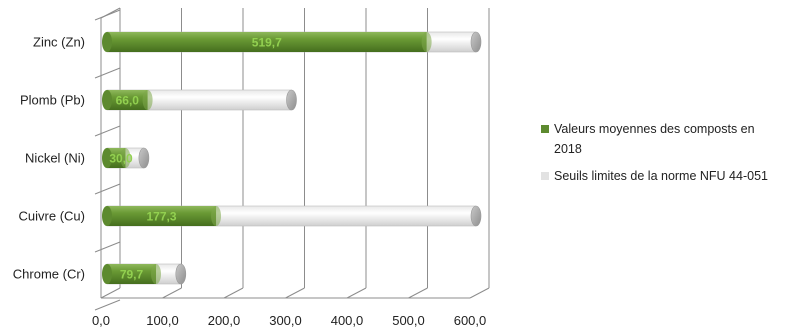  Describe the element at coordinates (654, 129) in the screenshot. I see `legend-label: Valeurs moyennes des composts en` at that location.